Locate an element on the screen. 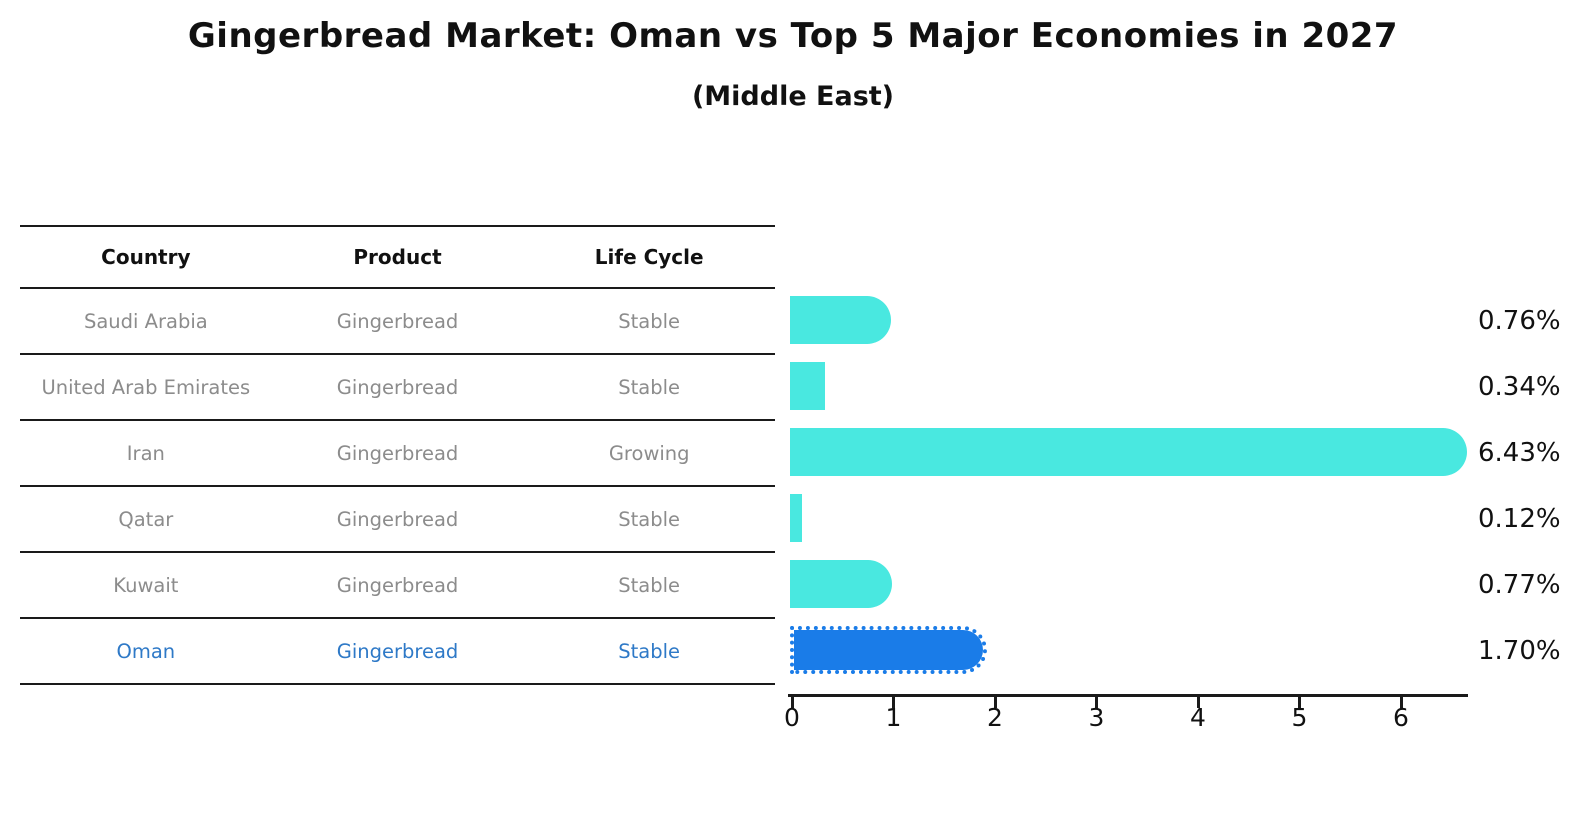 Image resolution: width=1586 pixels, height=823 pixels. bar-row-saudi-arabia is located at coordinates (1140, 320).